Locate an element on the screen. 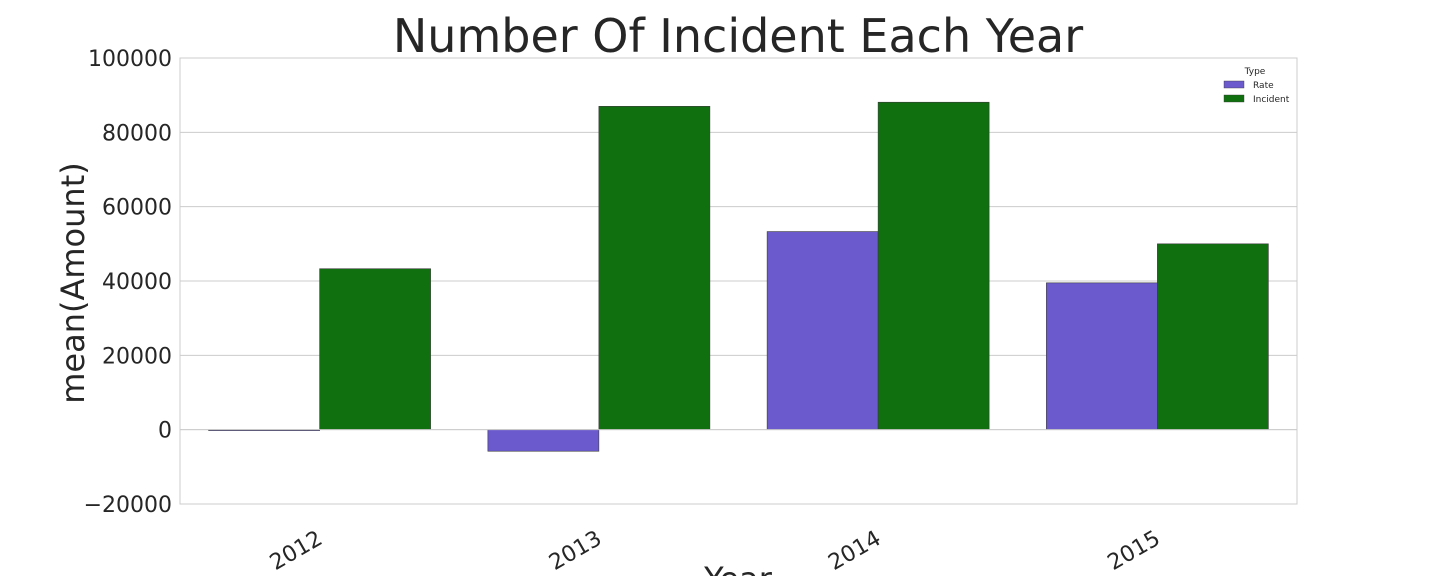  bar-incident-2015 is located at coordinates (1213, 336).